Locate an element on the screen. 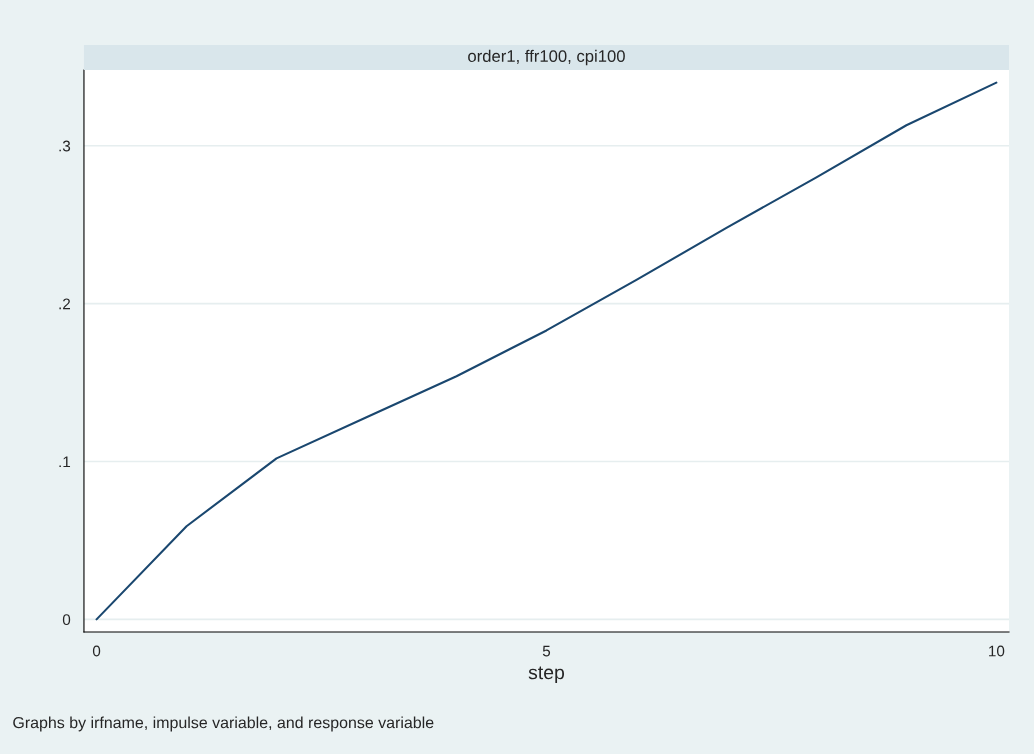 The image size is (1034, 754). y-tick-label: .3 is located at coordinates (65, 146).